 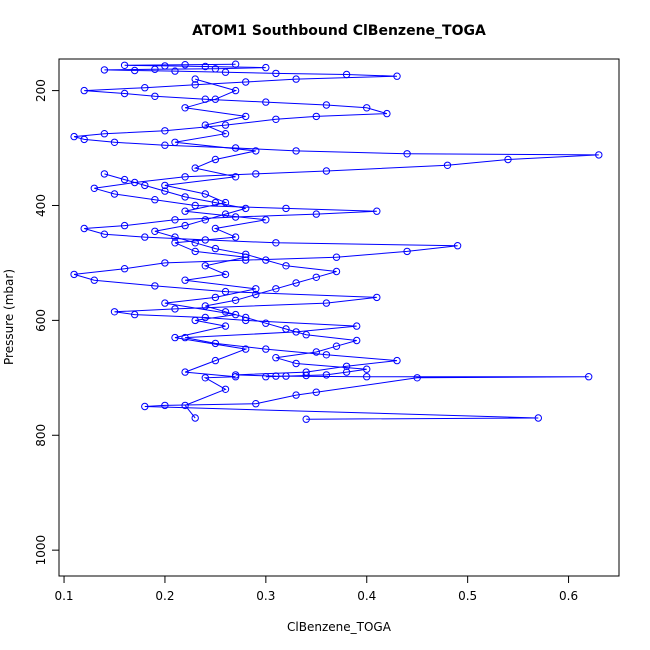 I want to click on y-axis-label: Pressure (mbar), so click(x=9, y=317).